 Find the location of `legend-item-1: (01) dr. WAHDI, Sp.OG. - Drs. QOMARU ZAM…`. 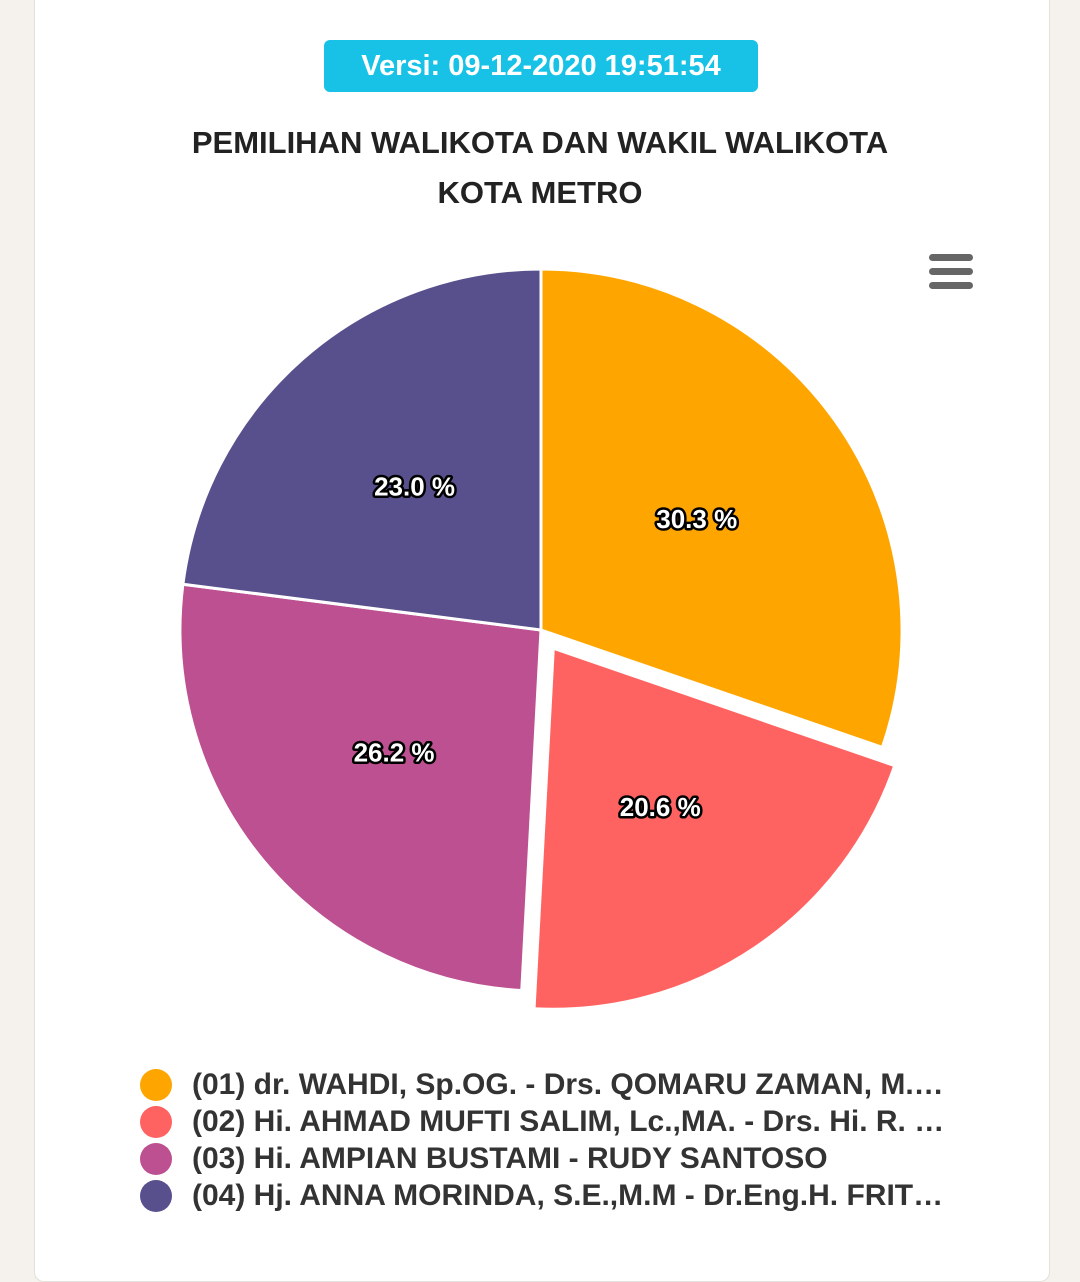

legend-item-1: (01) dr. WAHDI, Sp.OG. - Drs. QOMARU ZAM… is located at coordinates (560, 1084).